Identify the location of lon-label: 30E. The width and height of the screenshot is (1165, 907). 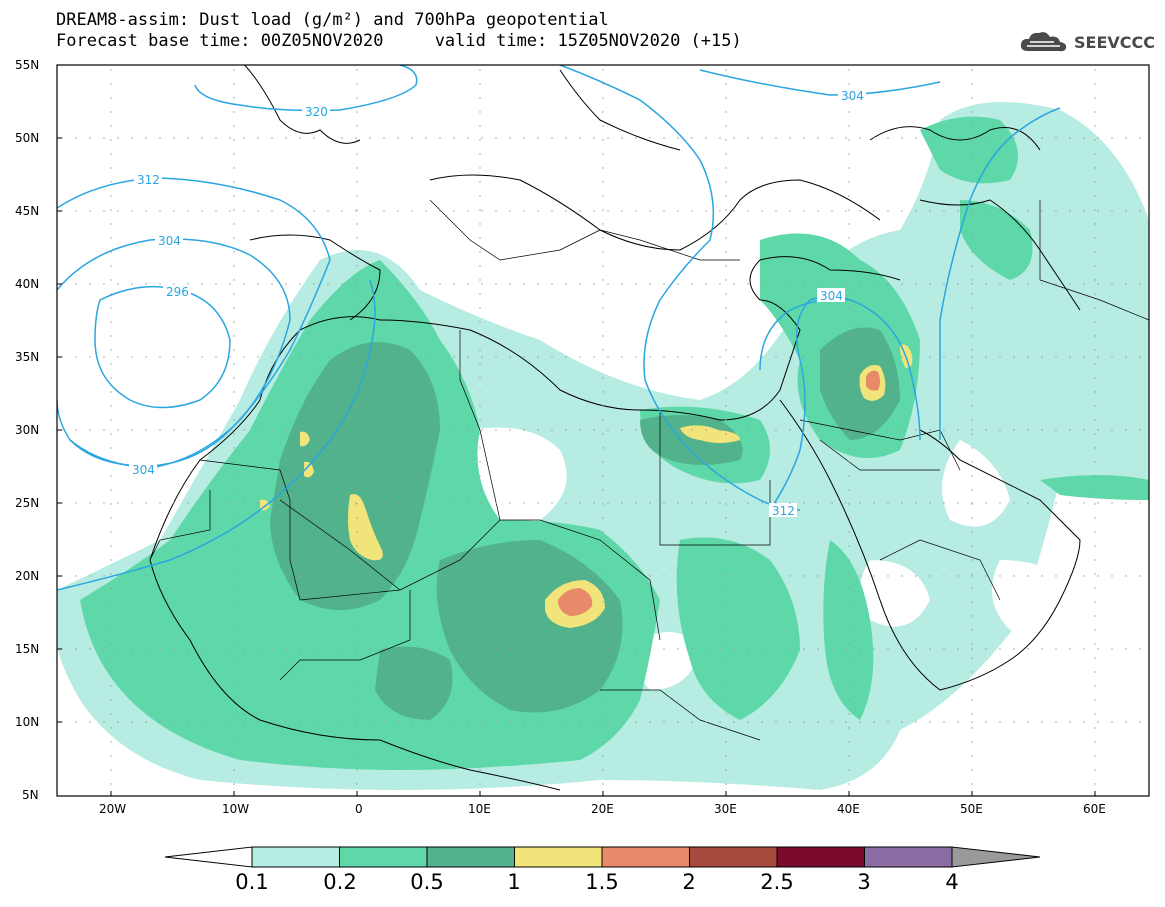
(725, 809).